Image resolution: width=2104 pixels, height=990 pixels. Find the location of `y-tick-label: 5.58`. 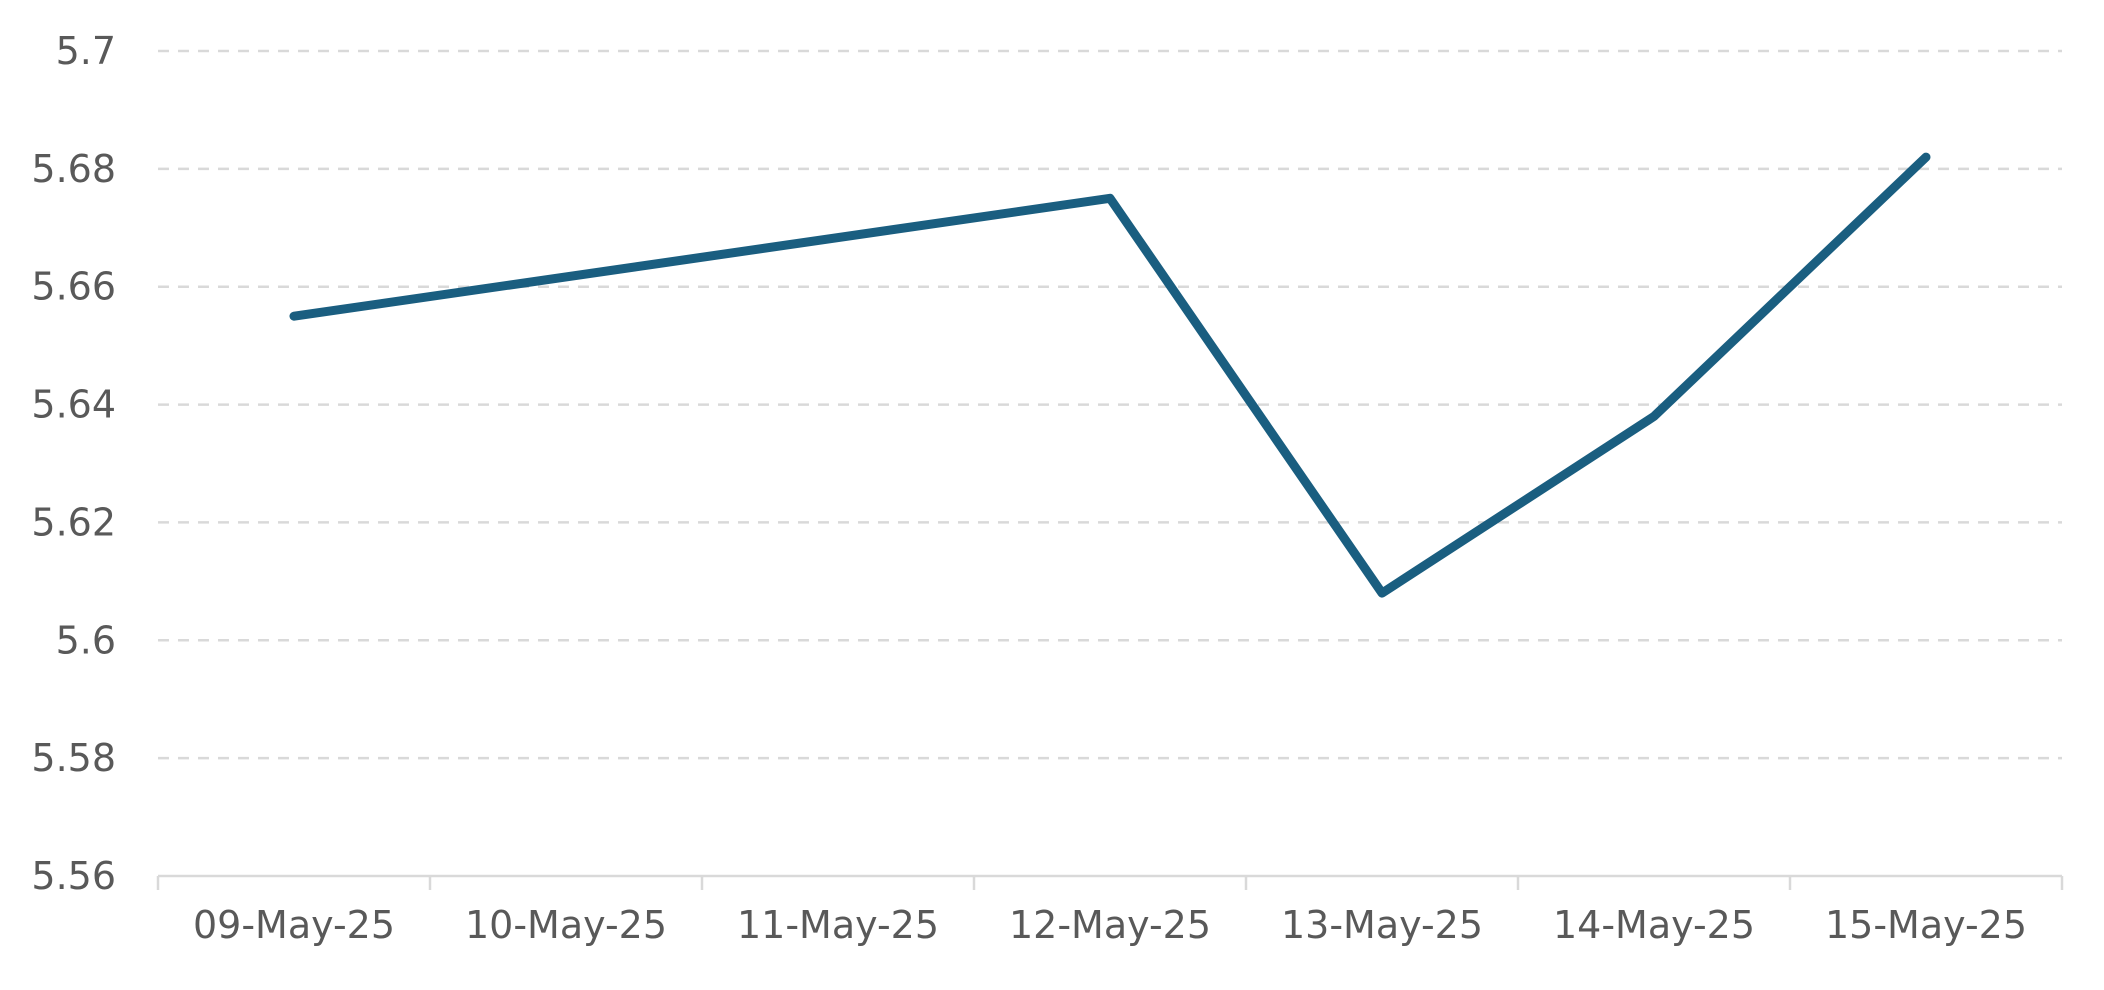

y-tick-label: 5.58 is located at coordinates (73, 758).